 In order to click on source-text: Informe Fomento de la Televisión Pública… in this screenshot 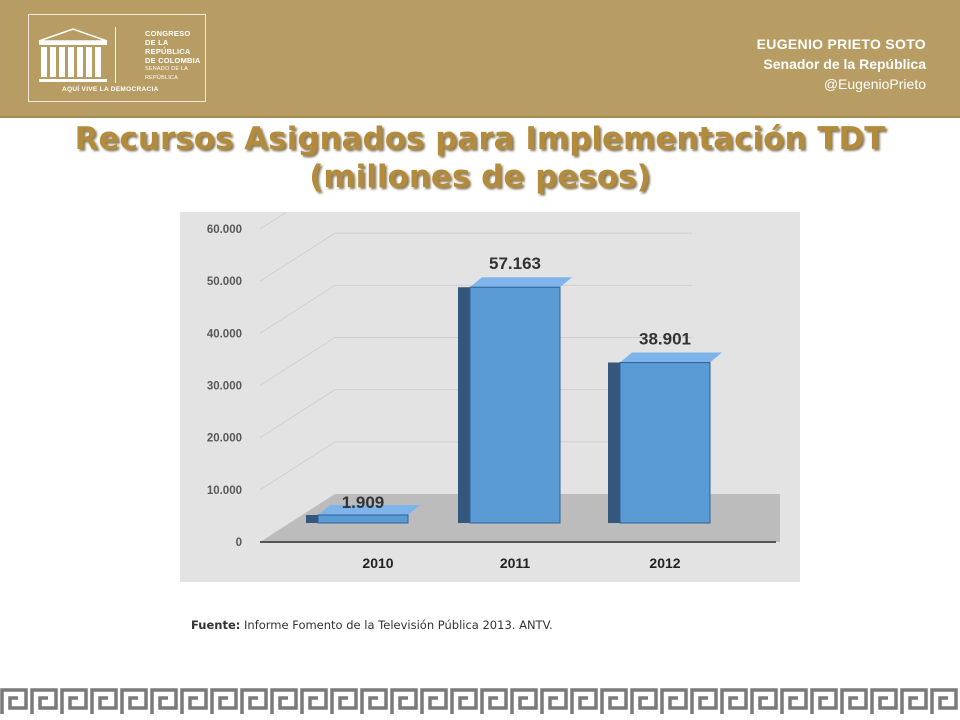, I will do `click(398, 625)`.